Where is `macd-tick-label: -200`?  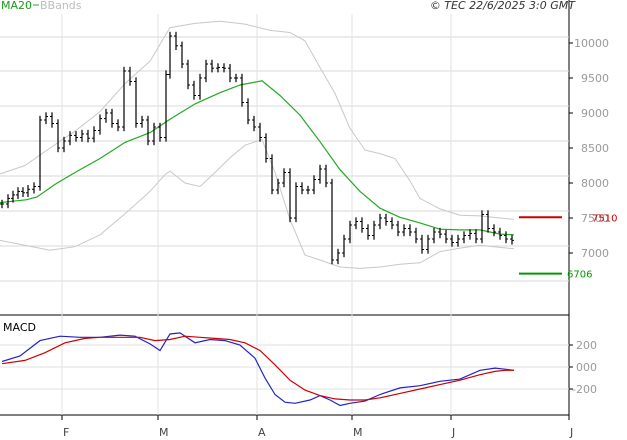
macd-tick-label: -200 is located at coordinates (584, 389).